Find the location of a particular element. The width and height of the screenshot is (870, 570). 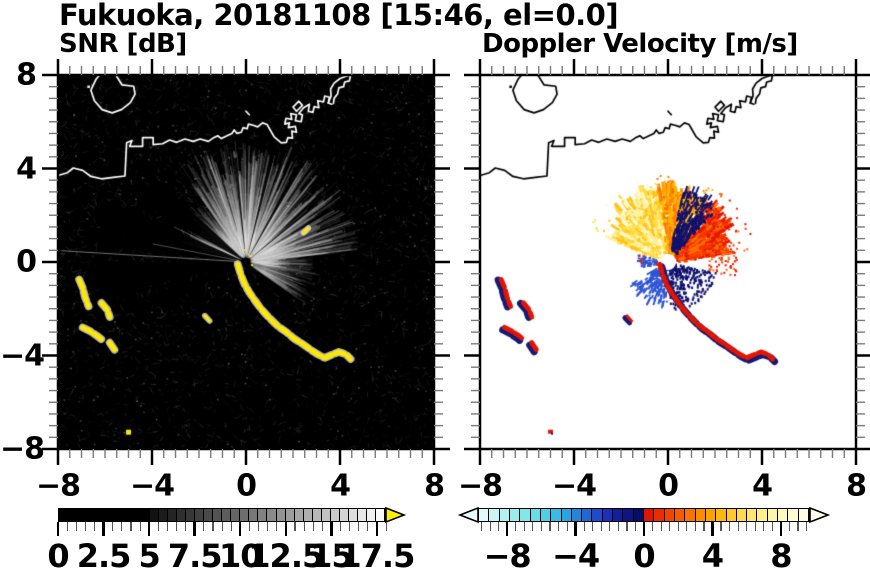

snr-colorbar-label: 2.5 is located at coordinates (104, 553).